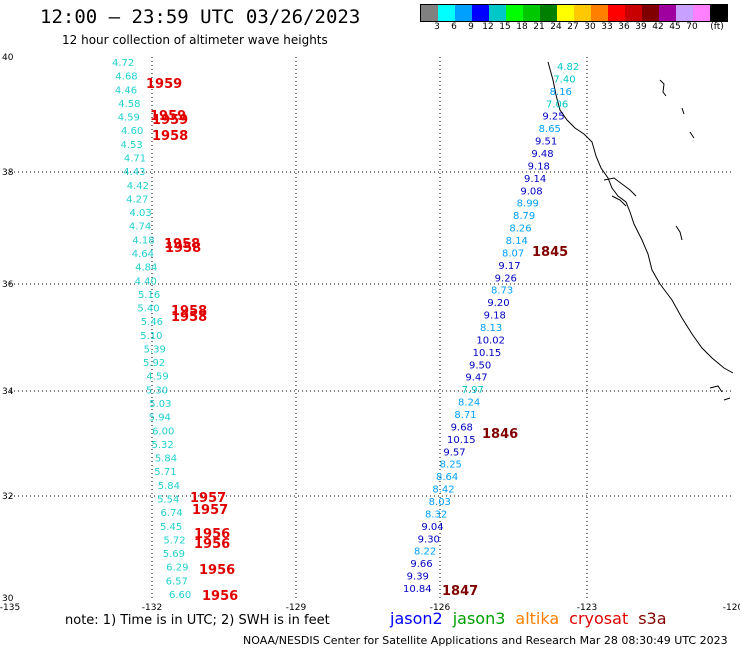 The height and width of the screenshot is (650, 740). I want to click on right-track-swh: 9.50, so click(480, 365).